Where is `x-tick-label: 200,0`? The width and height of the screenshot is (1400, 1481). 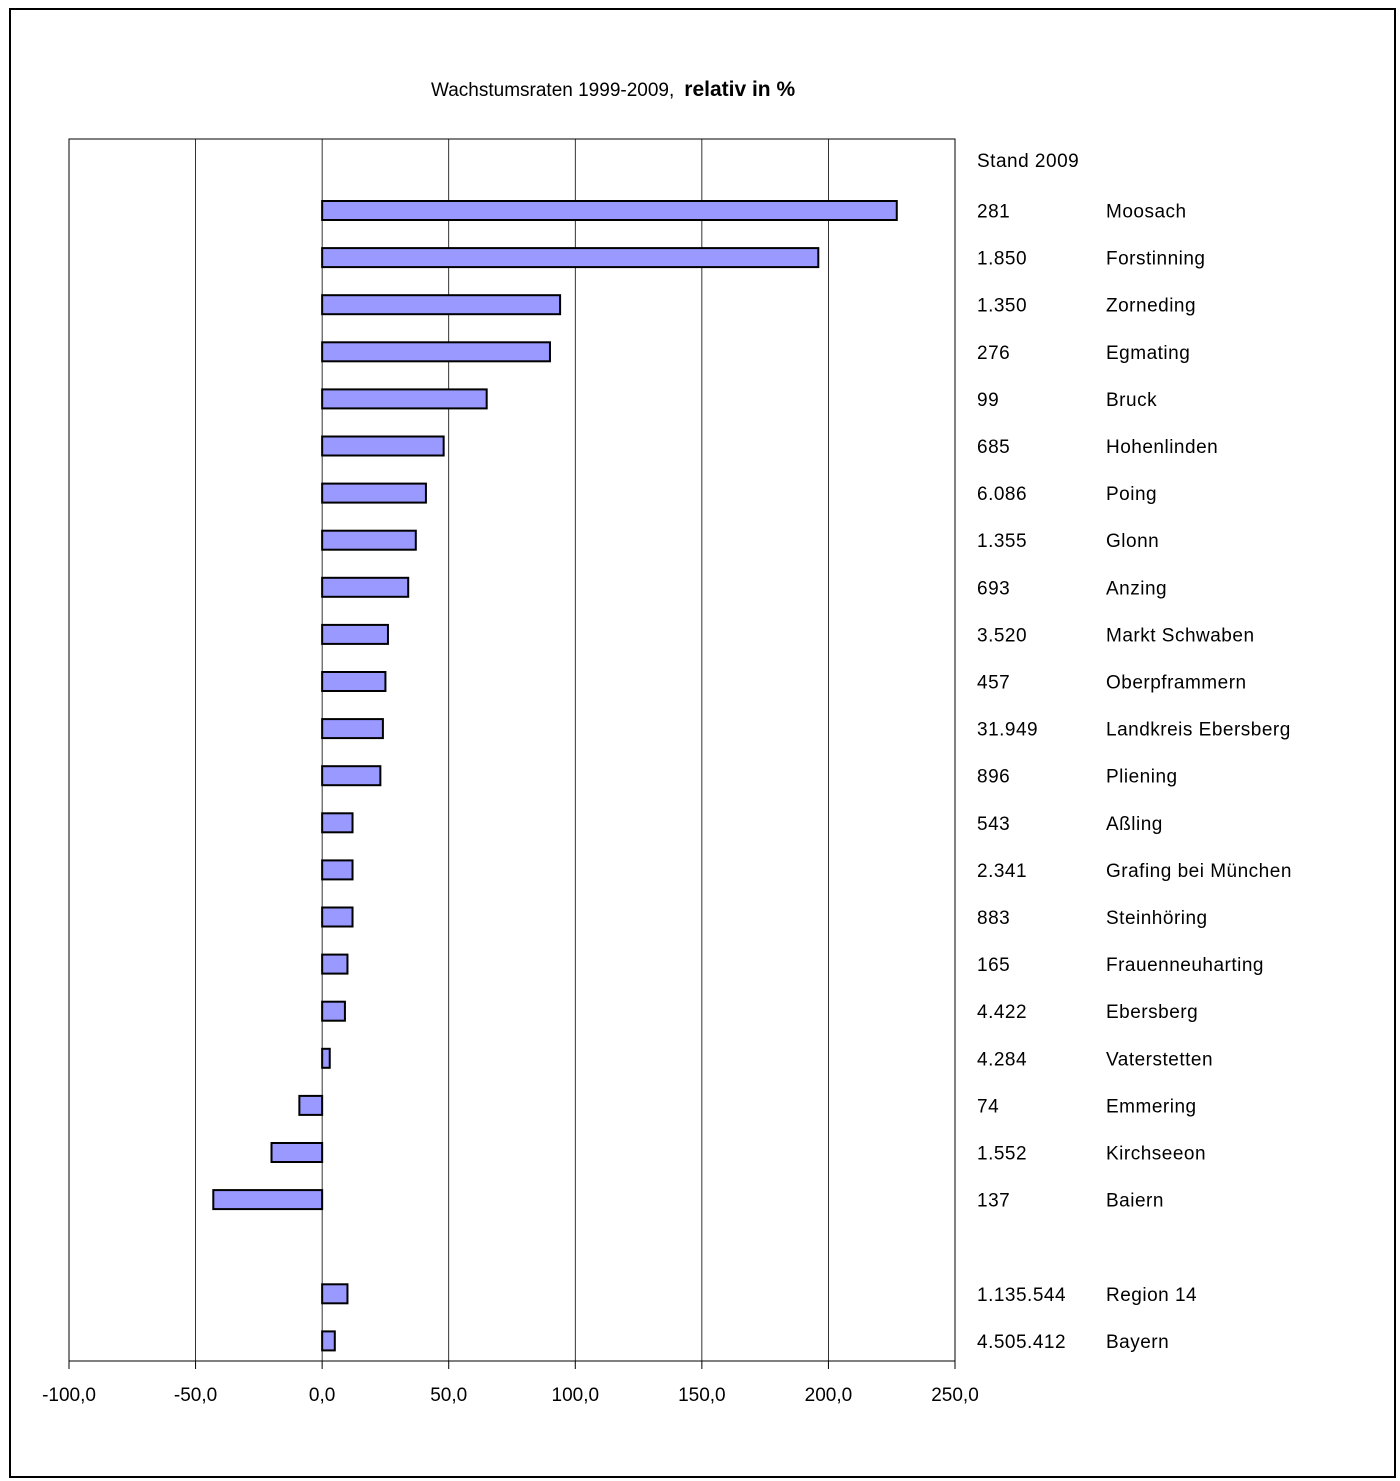
x-tick-label: 200,0 is located at coordinates (829, 1395).